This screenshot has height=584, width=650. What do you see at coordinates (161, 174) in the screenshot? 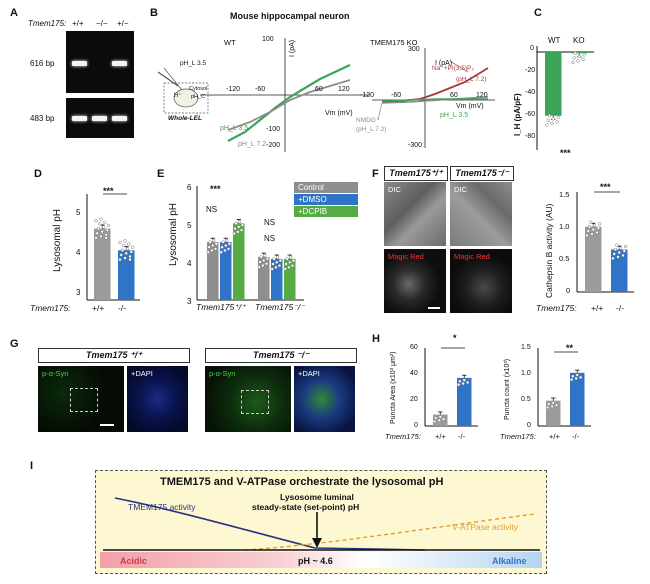
I see `panel-e-label: E` at bounding box center [161, 174].